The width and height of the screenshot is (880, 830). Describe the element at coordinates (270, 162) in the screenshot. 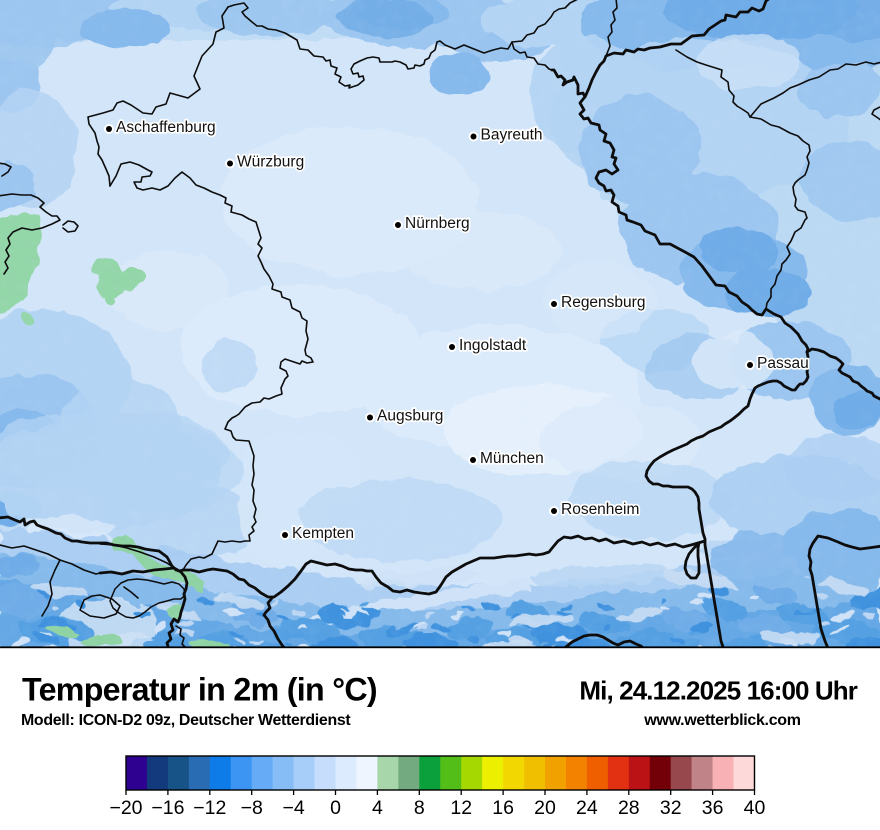

I see `svg-text: Würzburg` at that location.